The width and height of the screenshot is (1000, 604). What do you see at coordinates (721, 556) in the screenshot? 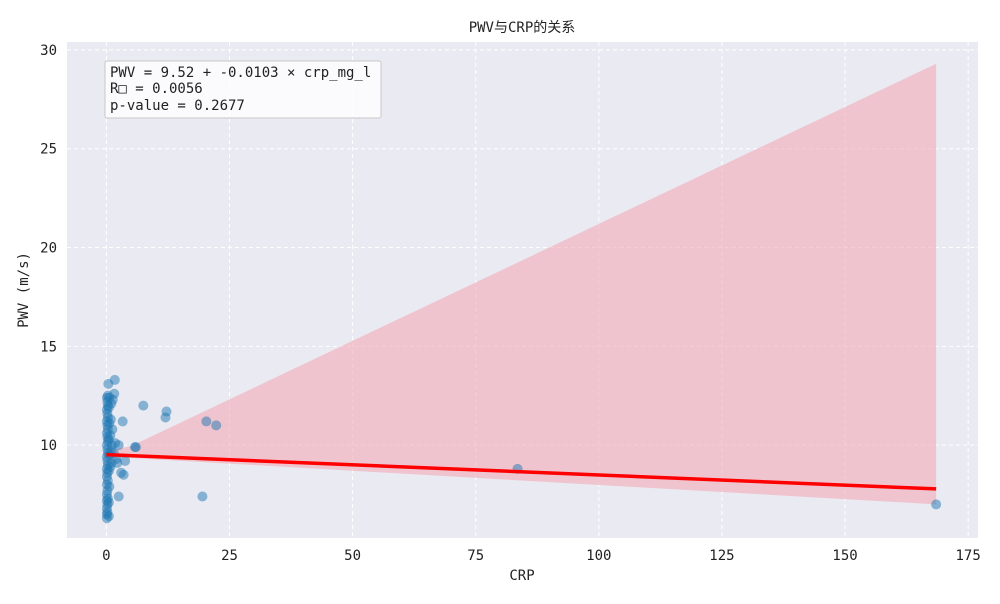
I see `x-tick-label: 125` at bounding box center [721, 556].